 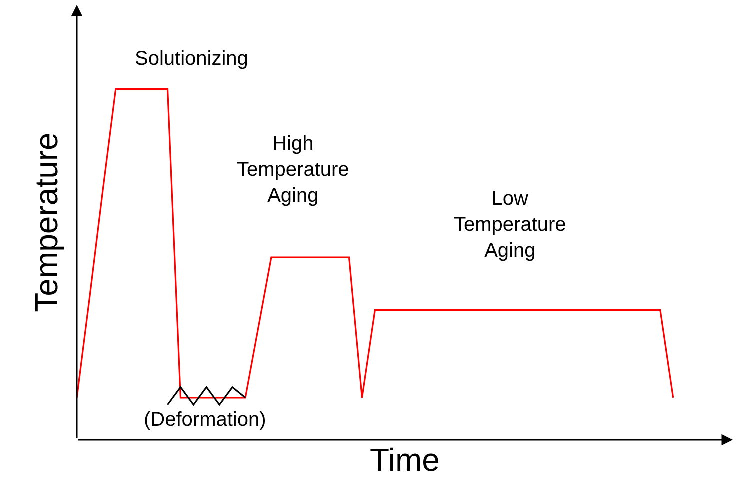 What do you see at coordinates (46, 222) in the screenshot?
I see `y-axis-title: Temperature` at bounding box center [46, 222].